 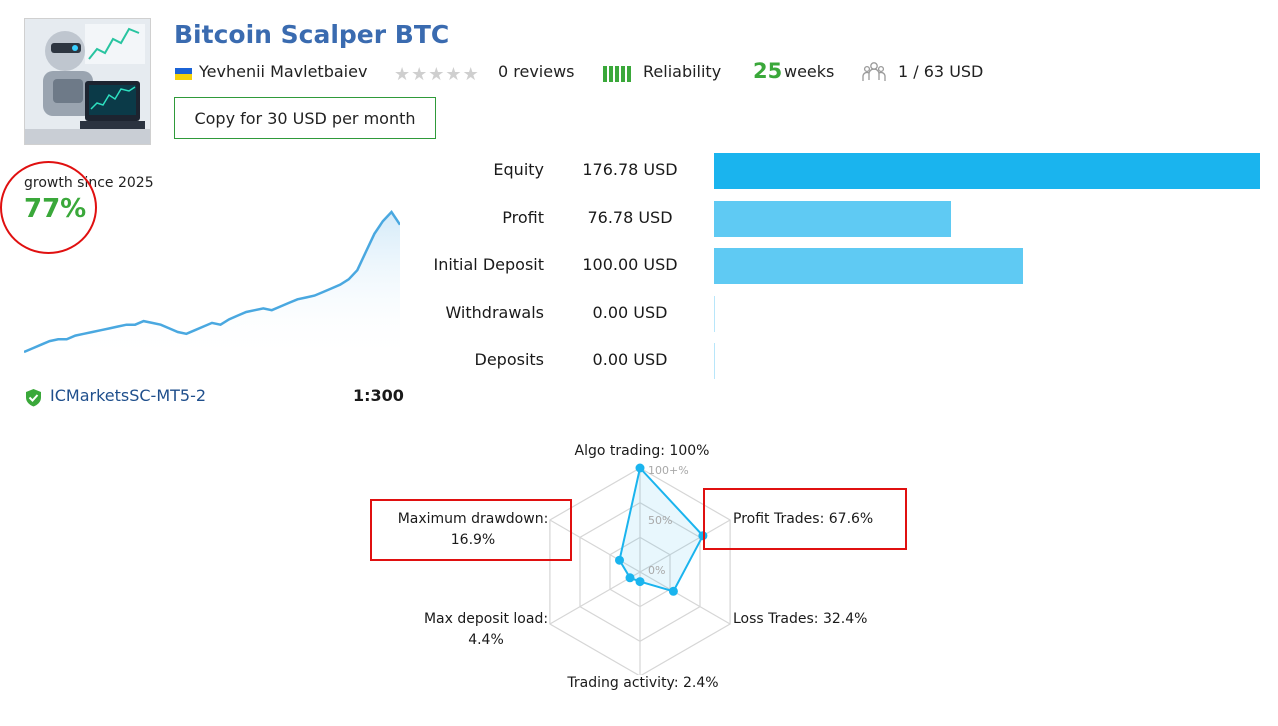 What do you see at coordinates (874, 73) in the screenshot?
I see `subscribers-icon` at bounding box center [874, 73].